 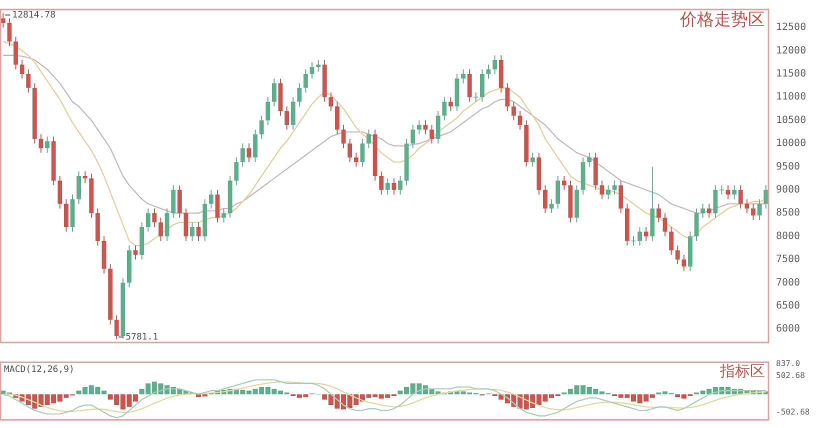 I want to click on y-tick-label: 10500, so click(x=791, y=120).